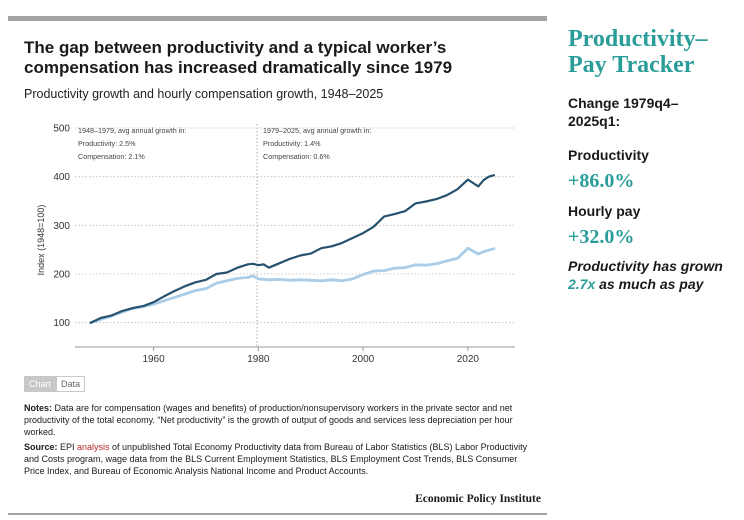 The height and width of the screenshot is (520, 744). I want to click on compensation-line, so click(292, 285).